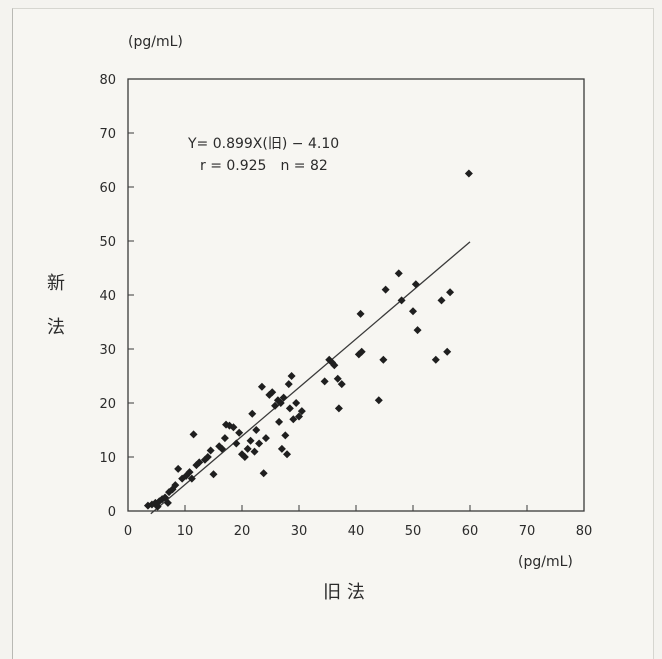 The image size is (662, 659). I want to click on y-tick-label: 60, so click(107, 188).